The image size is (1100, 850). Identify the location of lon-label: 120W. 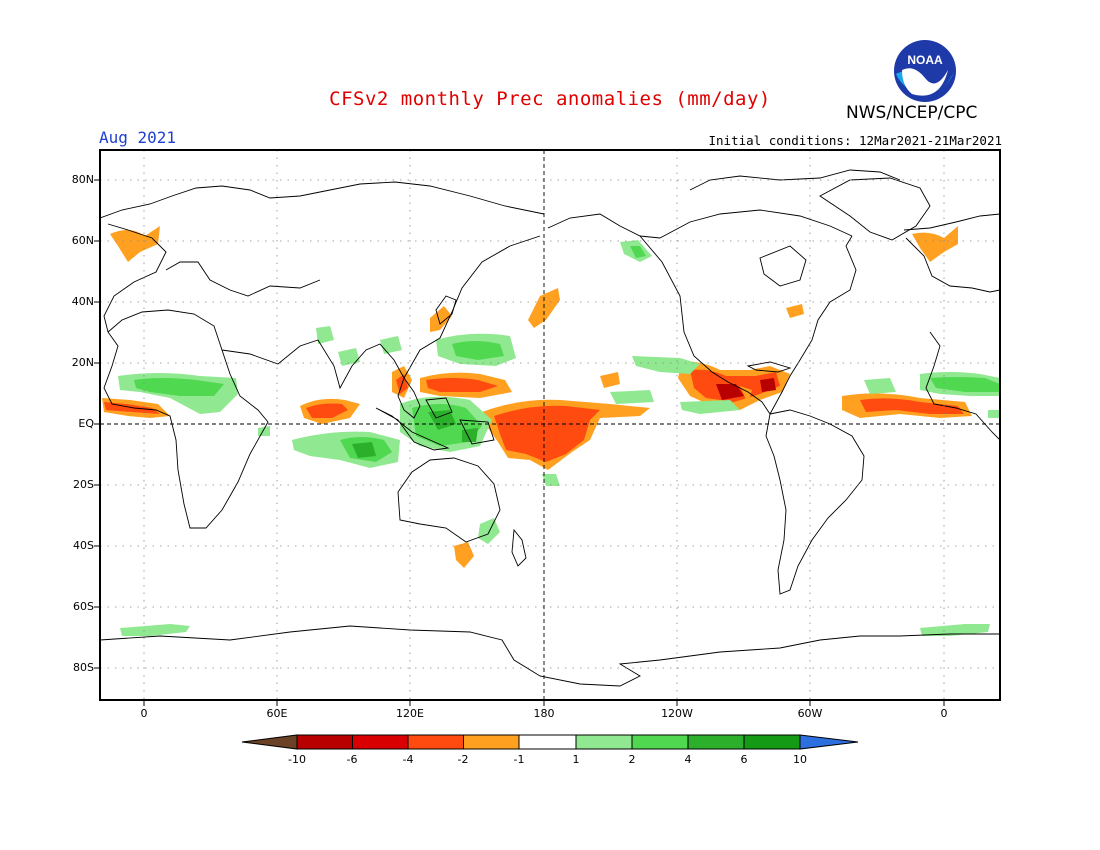
(677, 713).